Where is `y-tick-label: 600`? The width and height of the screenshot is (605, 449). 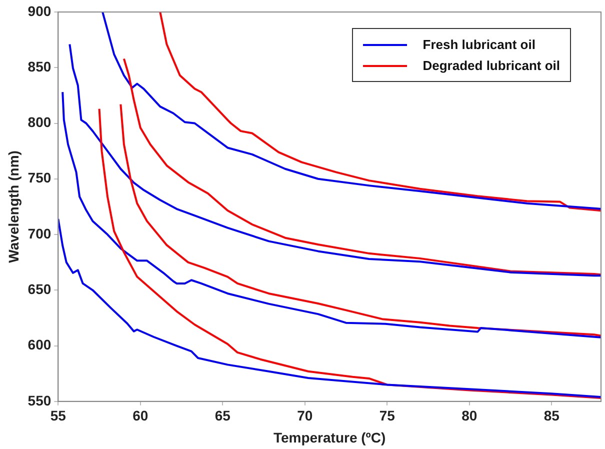
y-tick-label: 600 is located at coordinates (40, 344).